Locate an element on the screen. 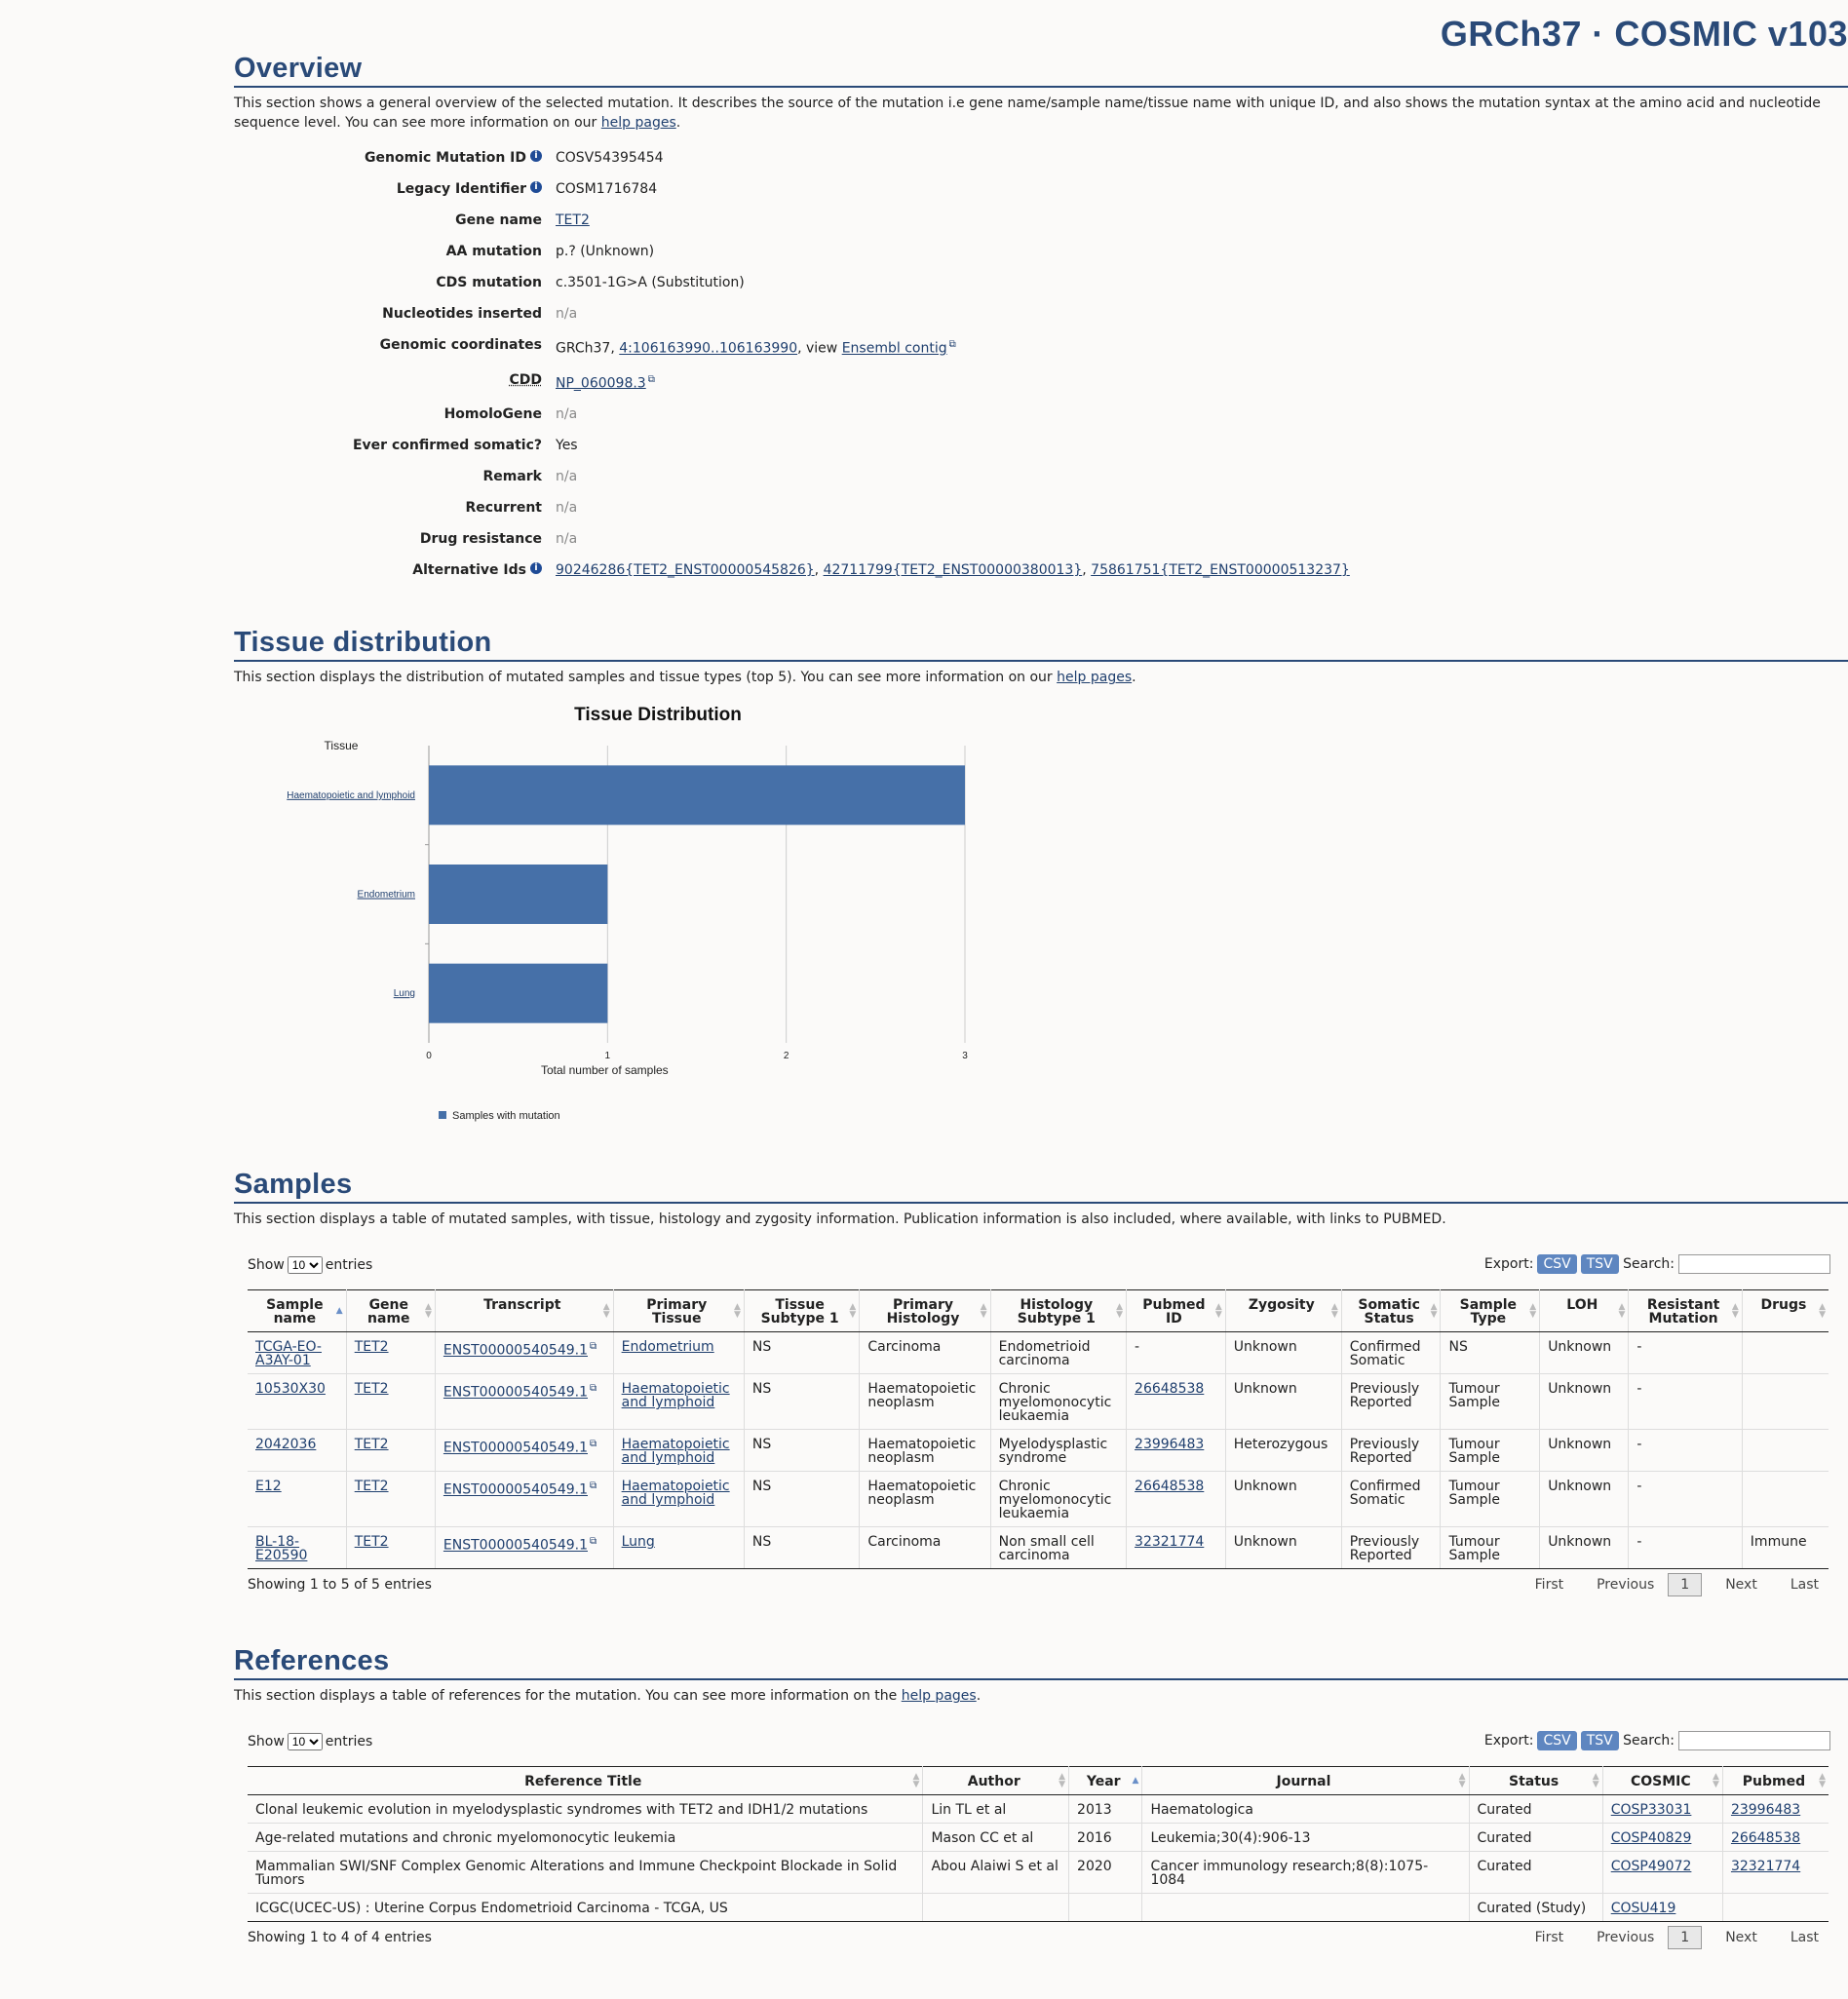 The image size is (1848, 1999). bar-category-label: Lung is located at coordinates (404, 993).